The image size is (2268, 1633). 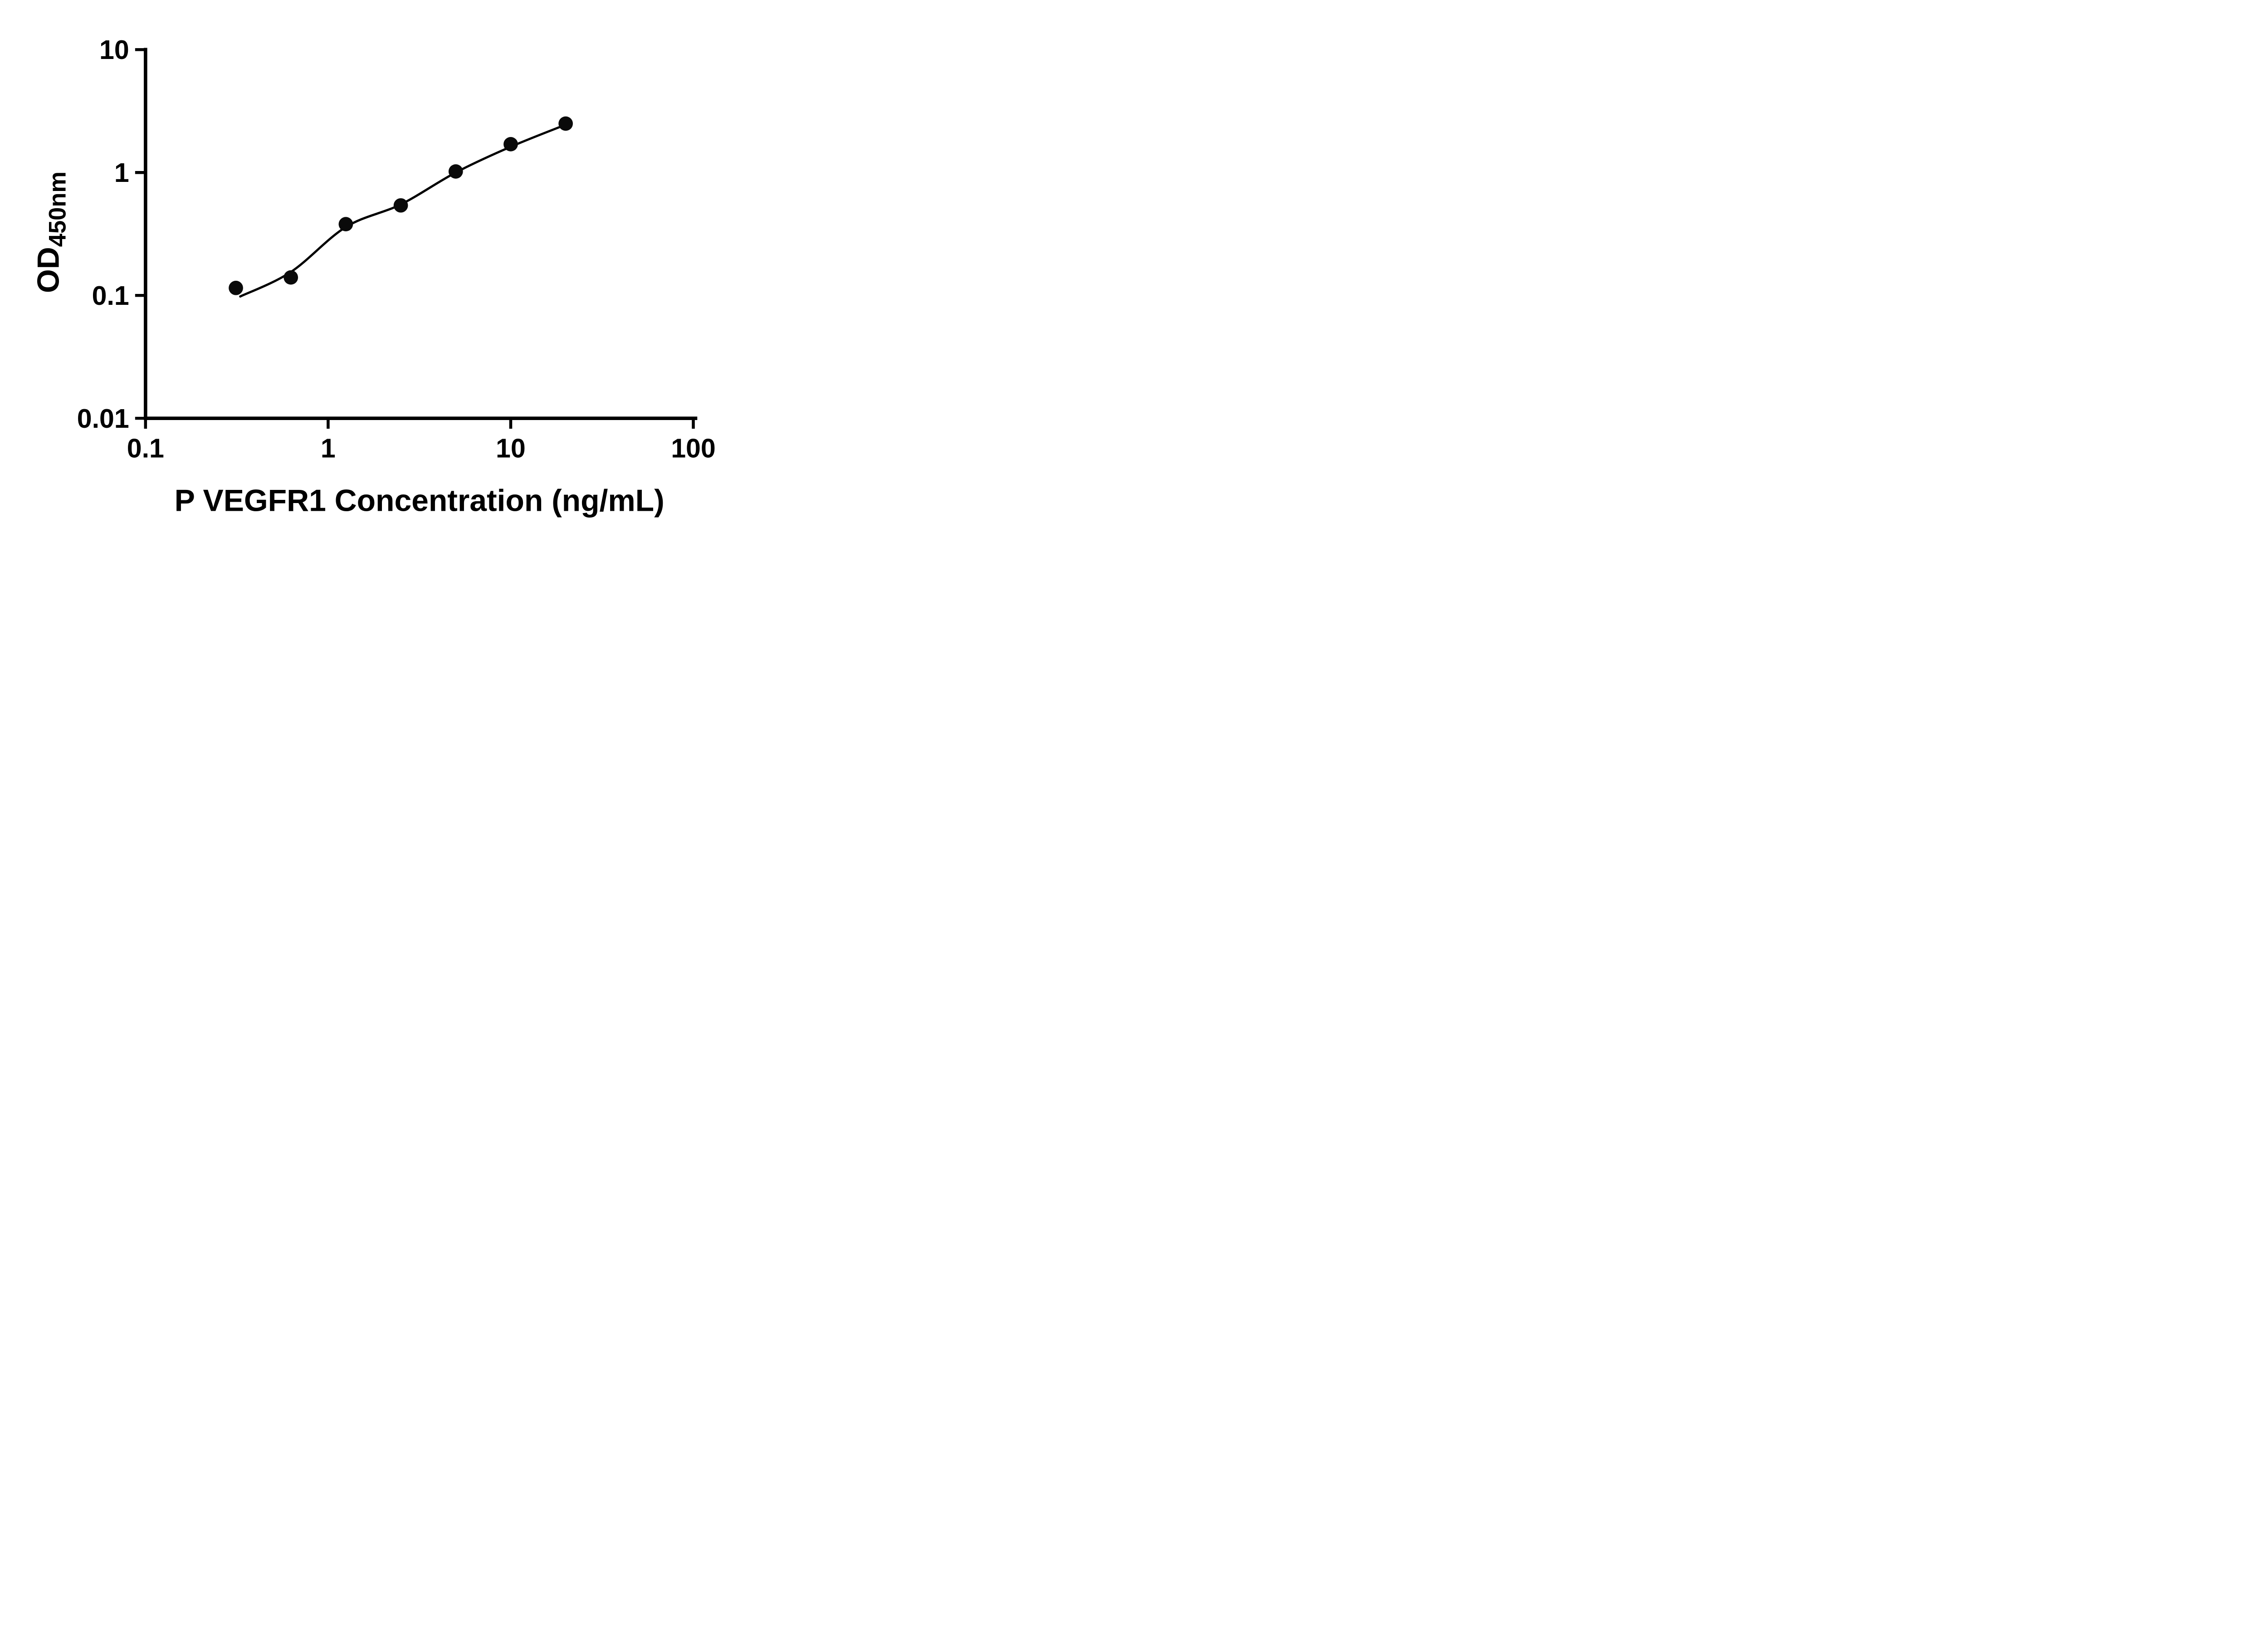 What do you see at coordinates (511, 449) in the screenshot?
I see `x-tick-label: 10` at bounding box center [511, 449].